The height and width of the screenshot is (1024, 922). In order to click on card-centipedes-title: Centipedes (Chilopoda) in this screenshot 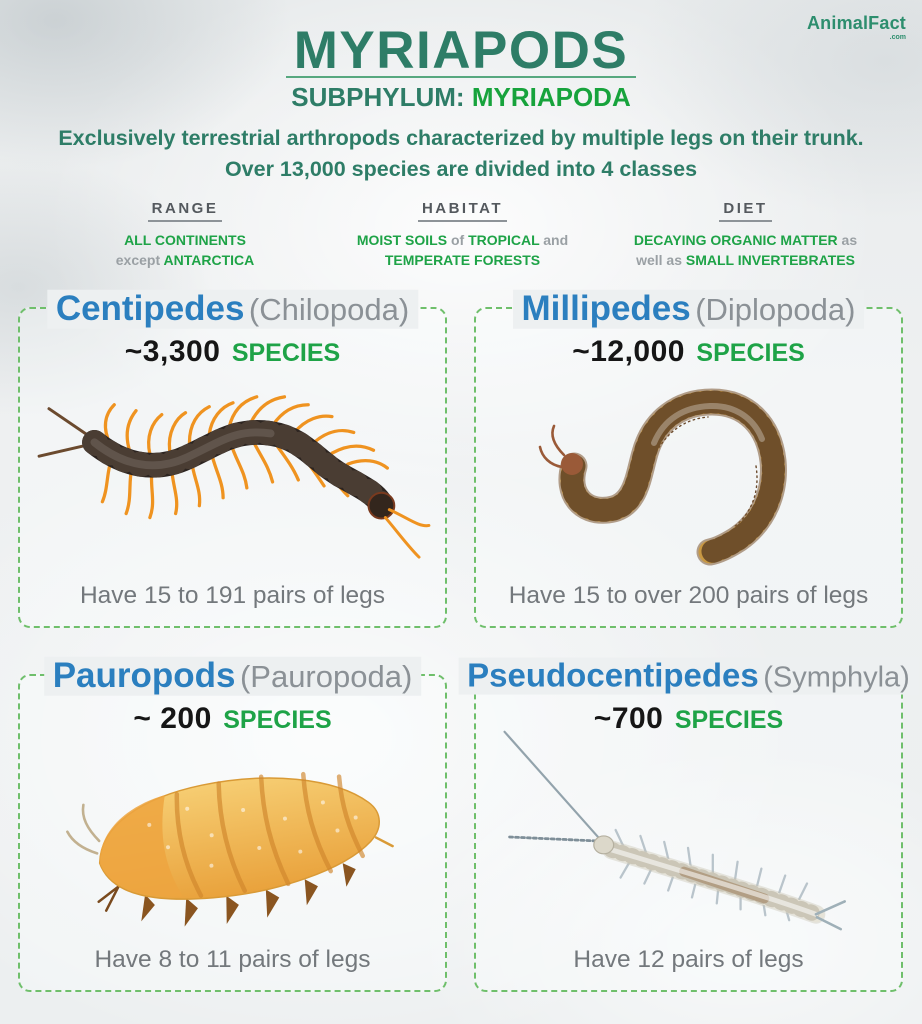, I will do `click(232, 308)`.